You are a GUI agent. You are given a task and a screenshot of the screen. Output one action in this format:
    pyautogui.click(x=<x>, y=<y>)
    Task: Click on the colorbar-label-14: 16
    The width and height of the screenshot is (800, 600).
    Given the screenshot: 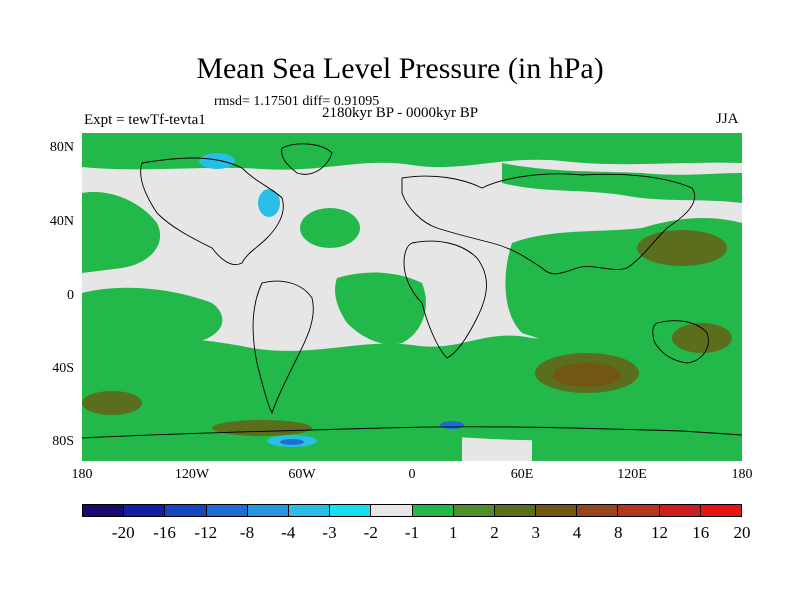 What is the action you would take?
    pyautogui.click(x=701, y=532)
    